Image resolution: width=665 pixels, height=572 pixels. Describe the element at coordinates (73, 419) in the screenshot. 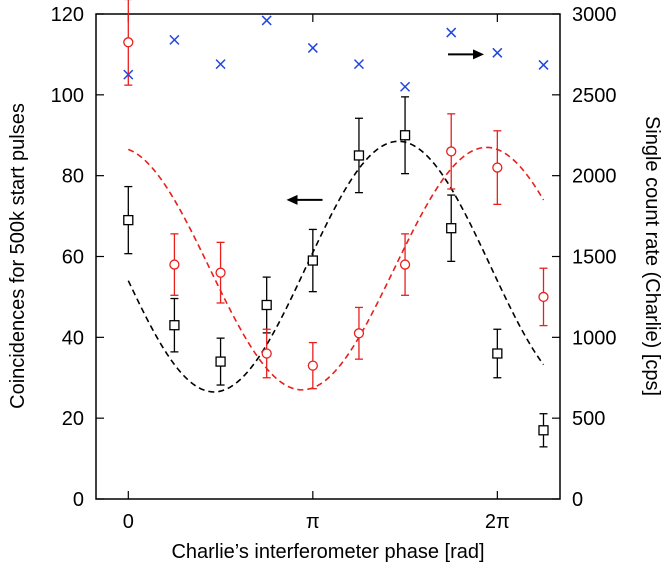

I see `y-left-tick-label: 20` at that location.